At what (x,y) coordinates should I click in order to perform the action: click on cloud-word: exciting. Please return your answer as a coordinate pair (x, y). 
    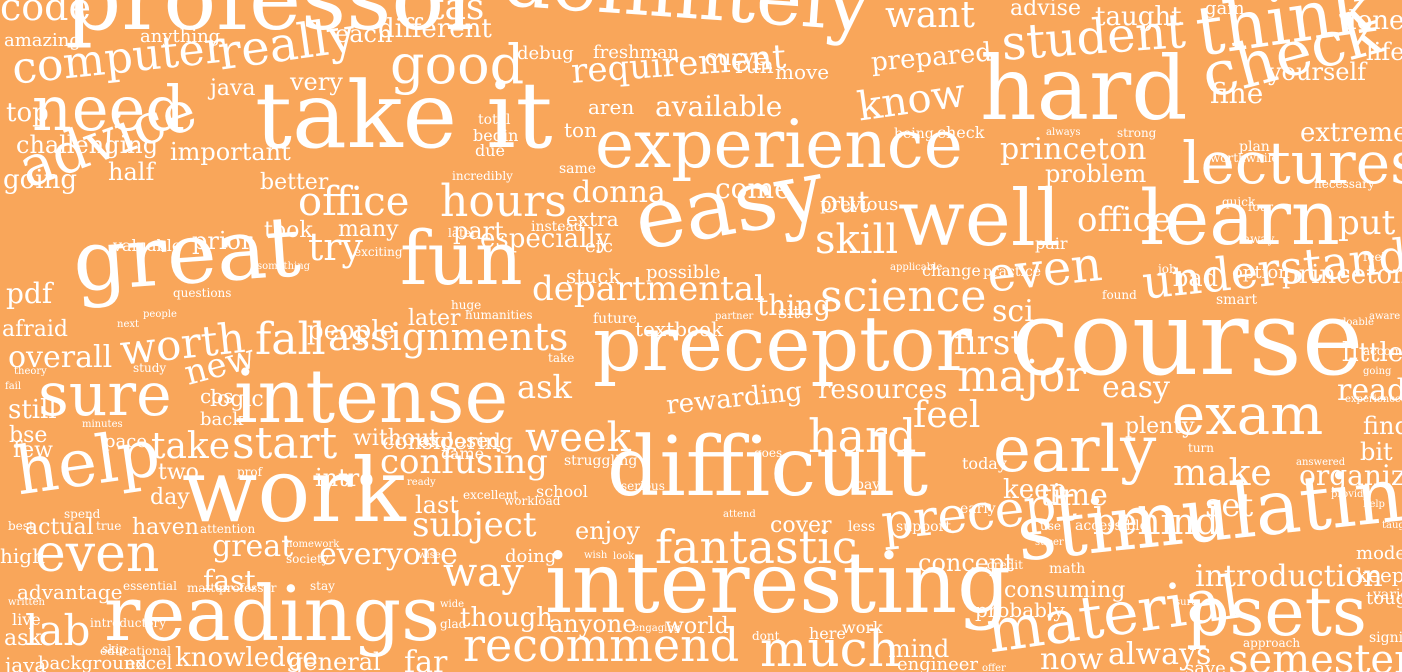
    Looking at the image, I should click on (378, 252).